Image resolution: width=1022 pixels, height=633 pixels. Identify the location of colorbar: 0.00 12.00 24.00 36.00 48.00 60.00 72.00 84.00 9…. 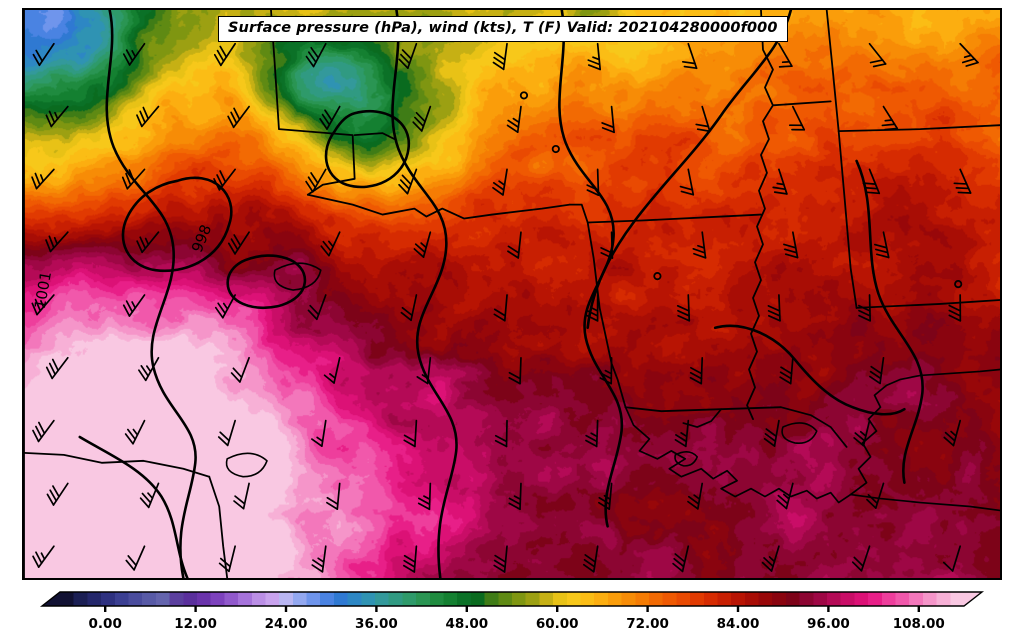
(512, 610).